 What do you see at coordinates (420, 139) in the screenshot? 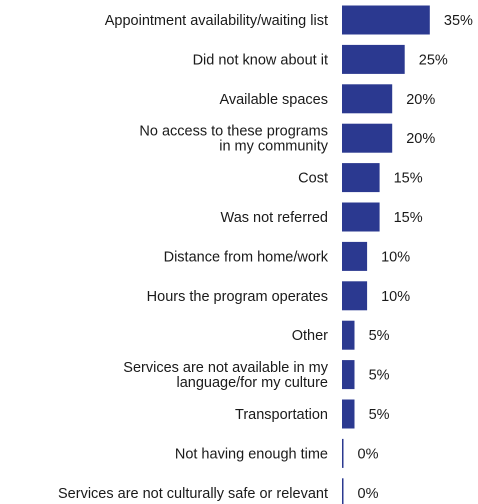
I see `value-label-3: 20%` at bounding box center [420, 139].